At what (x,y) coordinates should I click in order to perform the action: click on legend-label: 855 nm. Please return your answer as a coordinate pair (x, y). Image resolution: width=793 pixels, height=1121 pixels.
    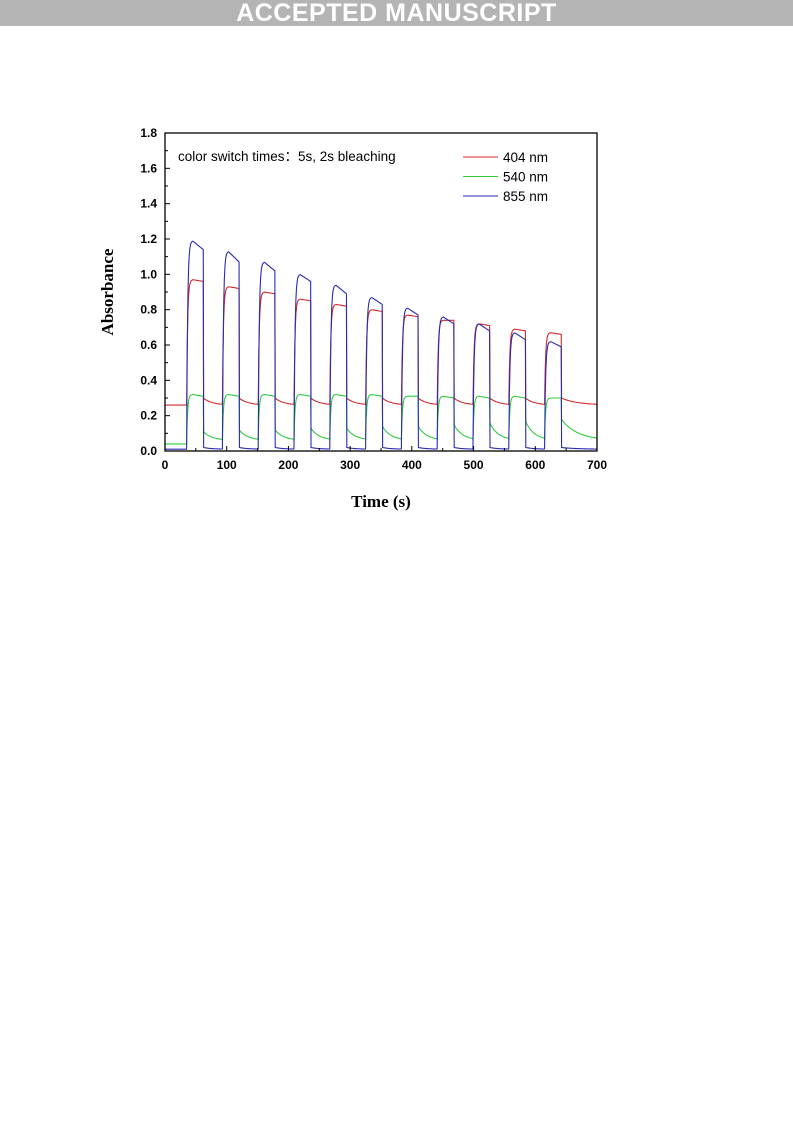
    Looking at the image, I should click on (525, 196).